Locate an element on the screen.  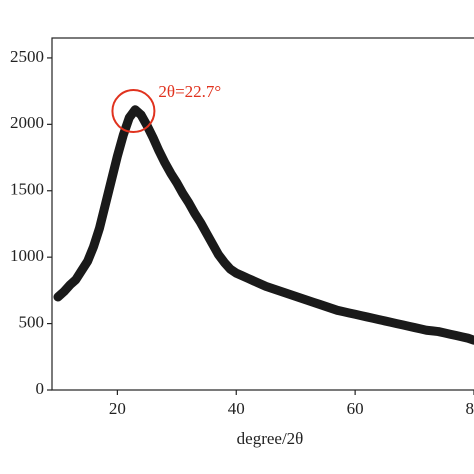
annotation: 2θ=22.7° is located at coordinates (189, 91).